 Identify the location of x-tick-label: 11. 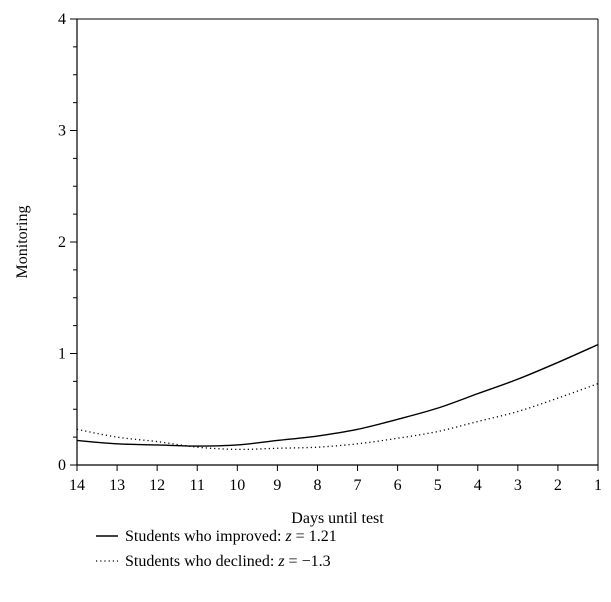
(197, 485).